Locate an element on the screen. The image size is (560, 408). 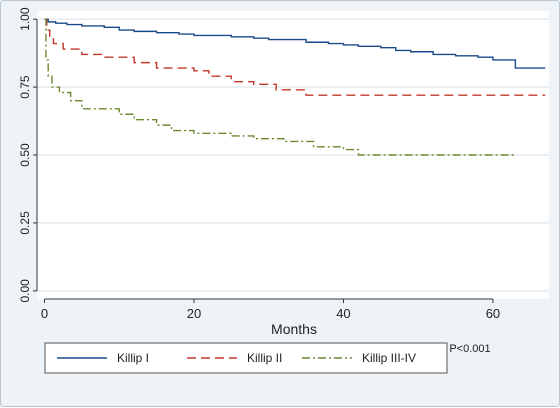
x-axis-label: Months is located at coordinates (294, 329).